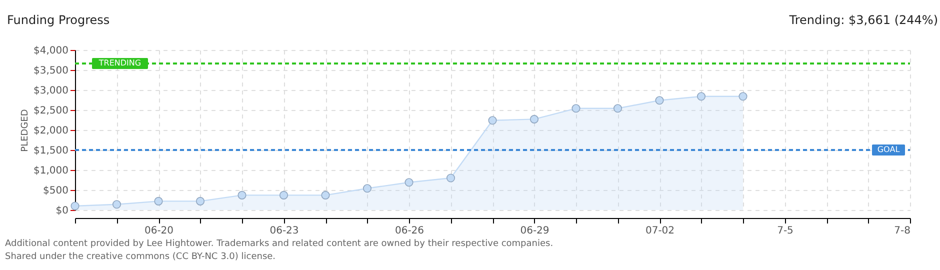 The image size is (940, 270). I want to click on y-tick-label: $1,000, so click(51, 171).